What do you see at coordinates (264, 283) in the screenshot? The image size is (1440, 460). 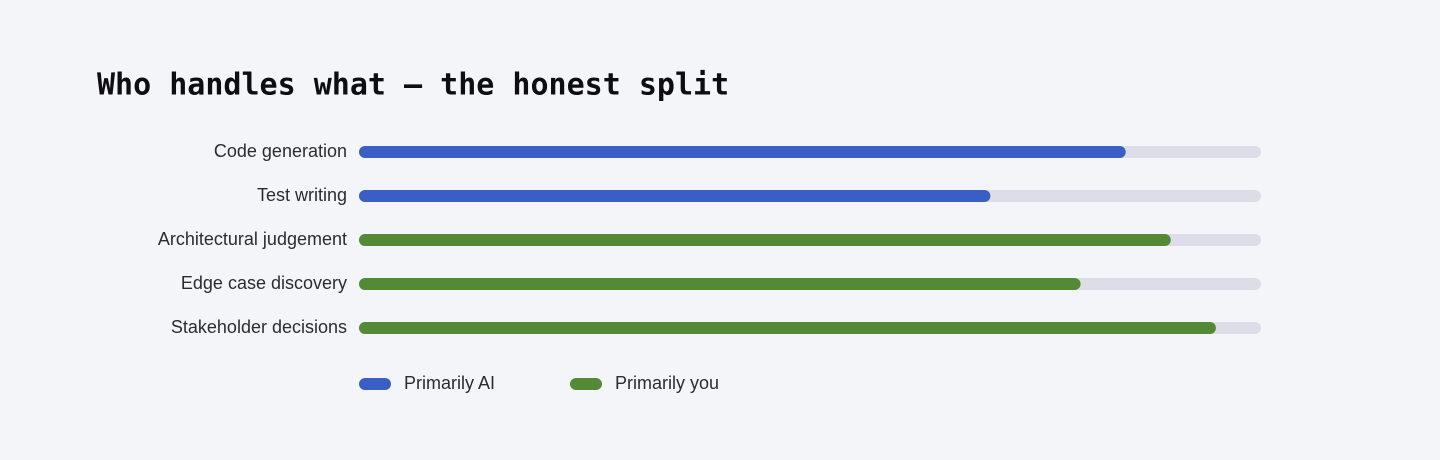 I see `category-label: Edge case discovery` at bounding box center [264, 283].